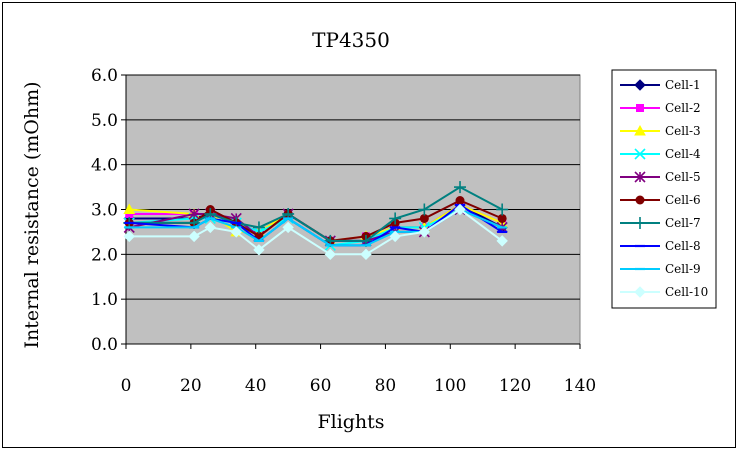  Describe the element at coordinates (660, 269) in the screenshot. I see `legend-item: Cell-9` at that location.